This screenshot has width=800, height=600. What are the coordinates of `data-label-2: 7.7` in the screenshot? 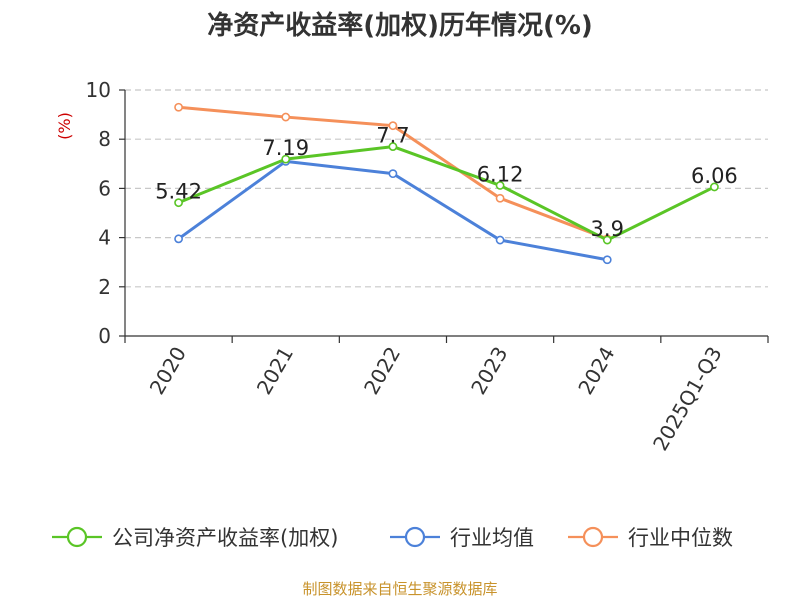 It's located at (392, 136).